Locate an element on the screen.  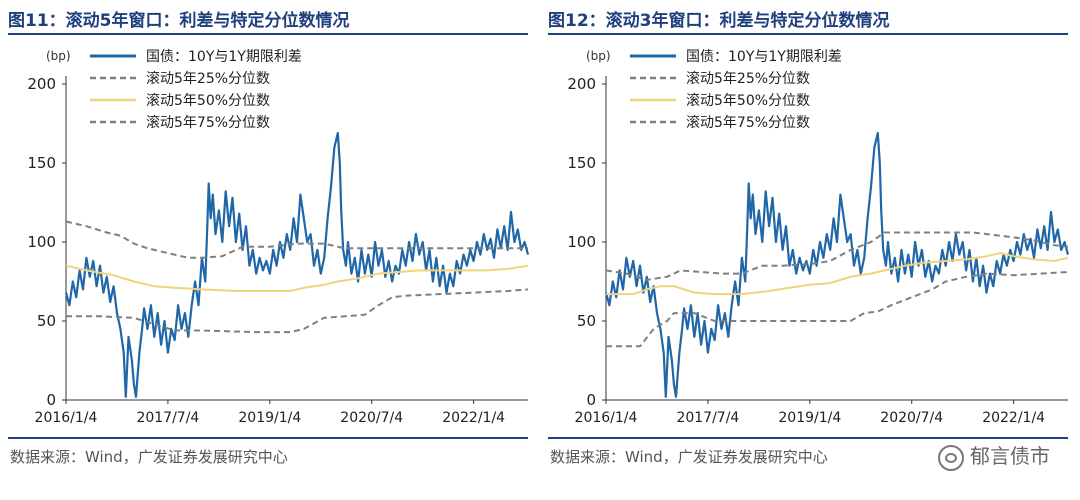
watermark-text: 郁言债市 is located at coordinates (1010, 456).